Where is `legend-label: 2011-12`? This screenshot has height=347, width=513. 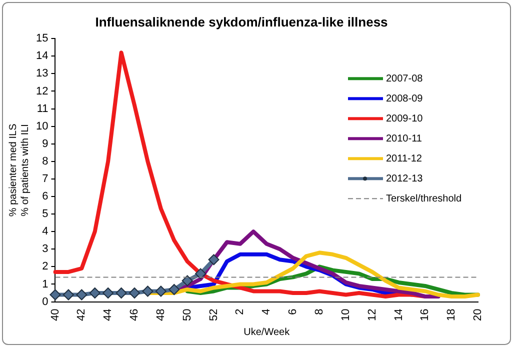
legend-label: 2011-12 is located at coordinates (404, 158).